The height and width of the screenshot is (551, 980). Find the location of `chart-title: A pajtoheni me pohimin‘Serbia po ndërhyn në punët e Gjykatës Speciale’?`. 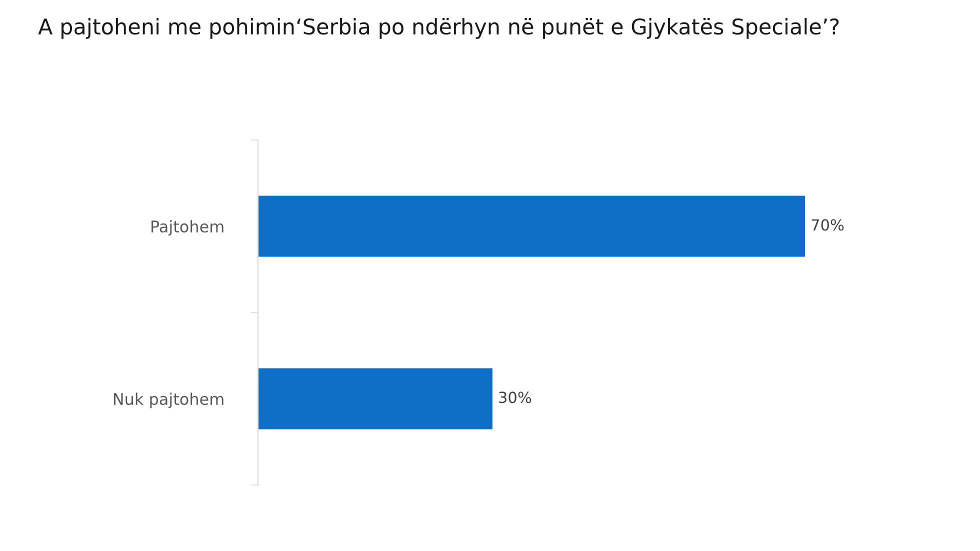

chart-title: A pajtoheni me pohimin‘Serbia po ndërhyn në punët e Gjykatës Speciale’? is located at coordinates (438, 28).